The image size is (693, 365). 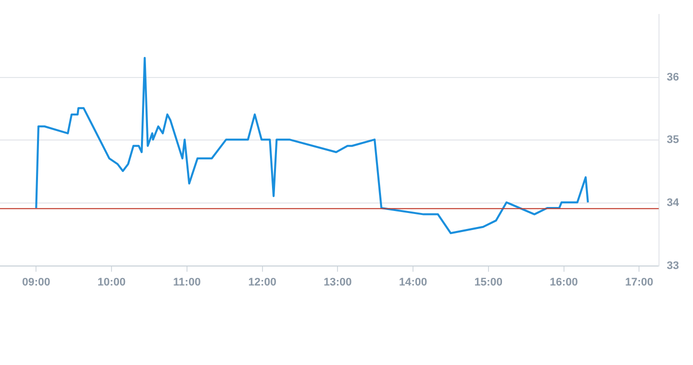 What do you see at coordinates (187, 282) in the screenshot?
I see `x-tick-label: 11:00` at bounding box center [187, 282].